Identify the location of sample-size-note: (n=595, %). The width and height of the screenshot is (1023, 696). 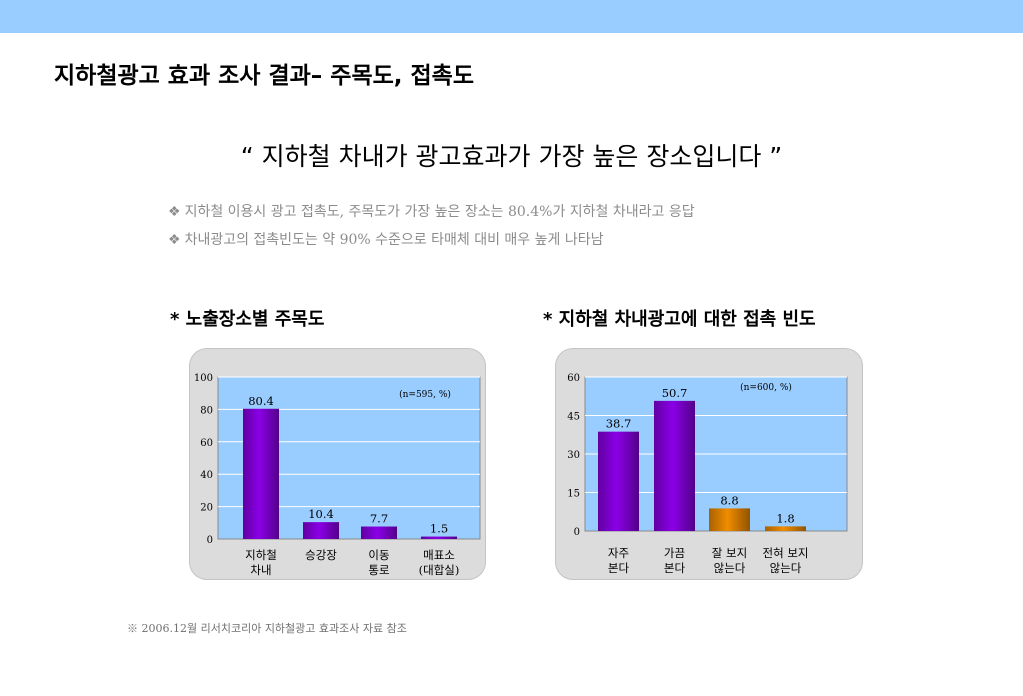
(425, 394).